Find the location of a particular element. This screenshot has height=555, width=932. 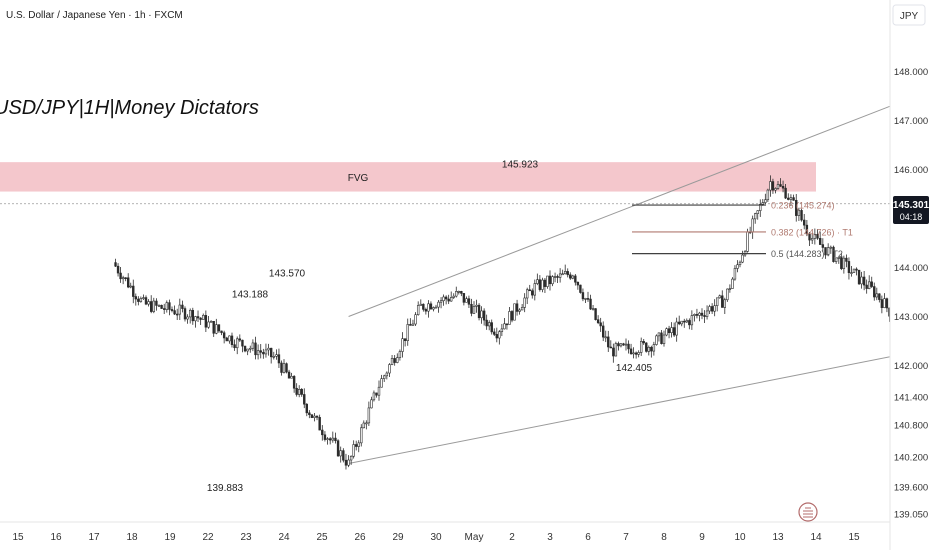

x-axis-tick-label: 10 is located at coordinates (740, 537).